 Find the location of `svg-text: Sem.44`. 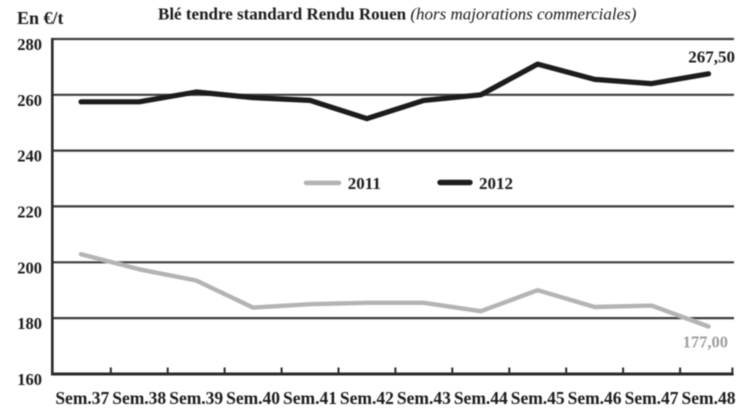

svg-text: Sem.44 is located at coordinates (481, 398).